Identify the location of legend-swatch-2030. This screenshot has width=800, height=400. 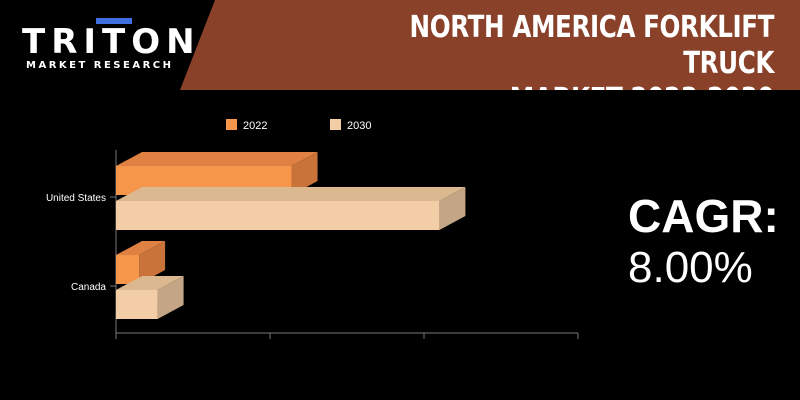
(335, 124).